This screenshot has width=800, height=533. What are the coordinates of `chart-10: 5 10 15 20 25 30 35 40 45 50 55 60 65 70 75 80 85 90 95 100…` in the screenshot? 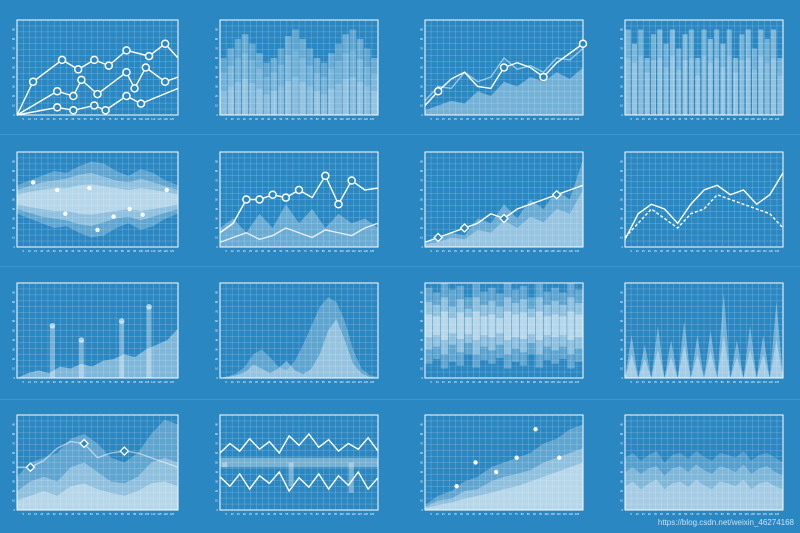 It's located at (297, 333).